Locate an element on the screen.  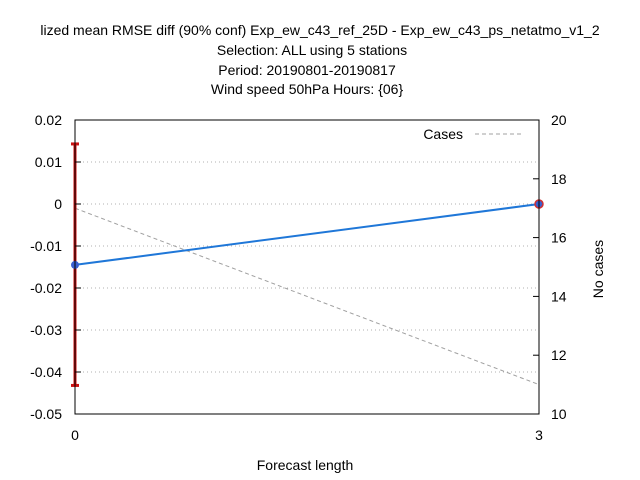
title-line-3: Period: 20190801-20190817 is located at coordinates (307, 70).